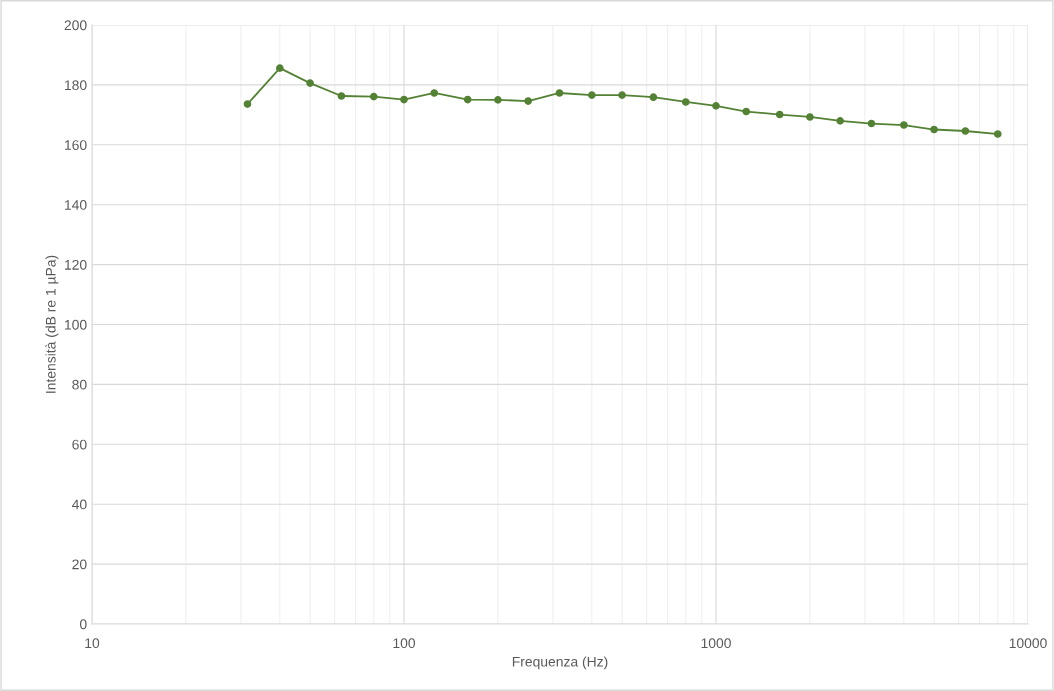  Describe the element at coordinates (79, 444) in the screenshot. I see `y-tick-label: 60` at that location.